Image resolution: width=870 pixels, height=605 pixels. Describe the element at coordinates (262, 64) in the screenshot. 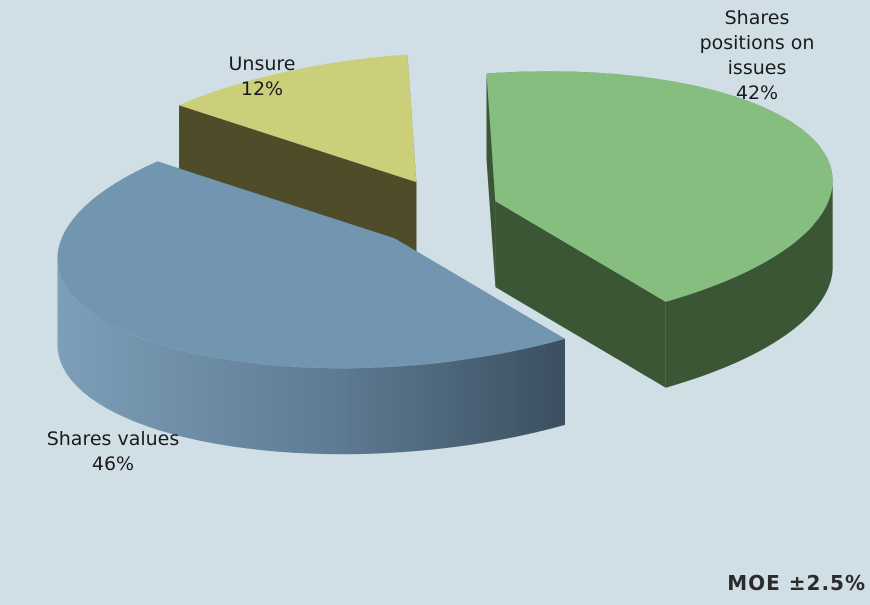

I see `slice-label-unsure-line1: Unsure` at that location.